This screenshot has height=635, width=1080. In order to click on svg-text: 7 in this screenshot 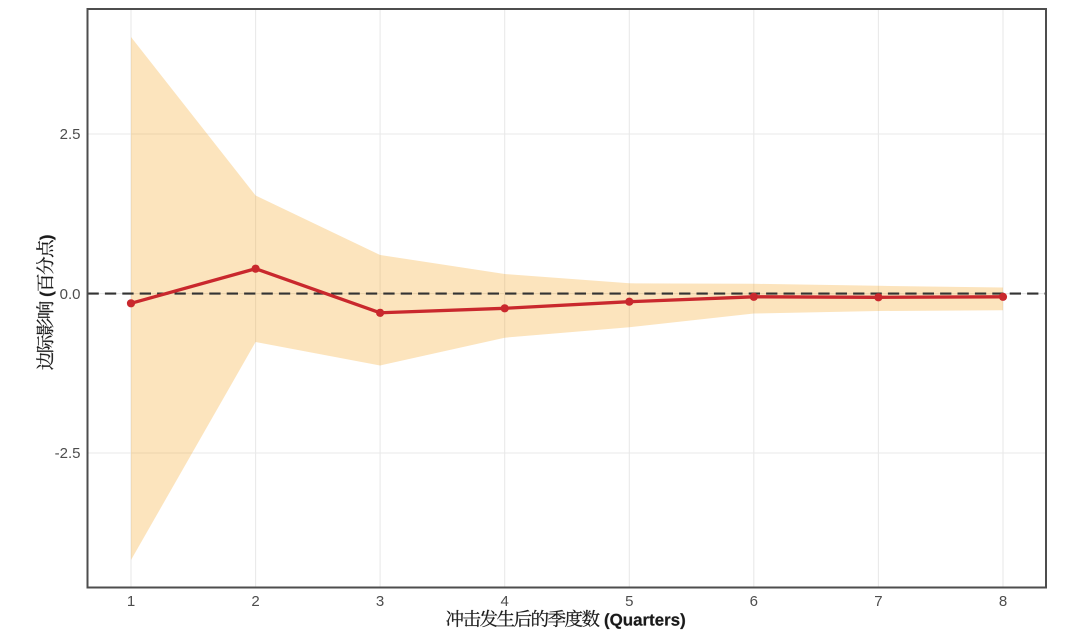, I will do `click(878, 601)`.